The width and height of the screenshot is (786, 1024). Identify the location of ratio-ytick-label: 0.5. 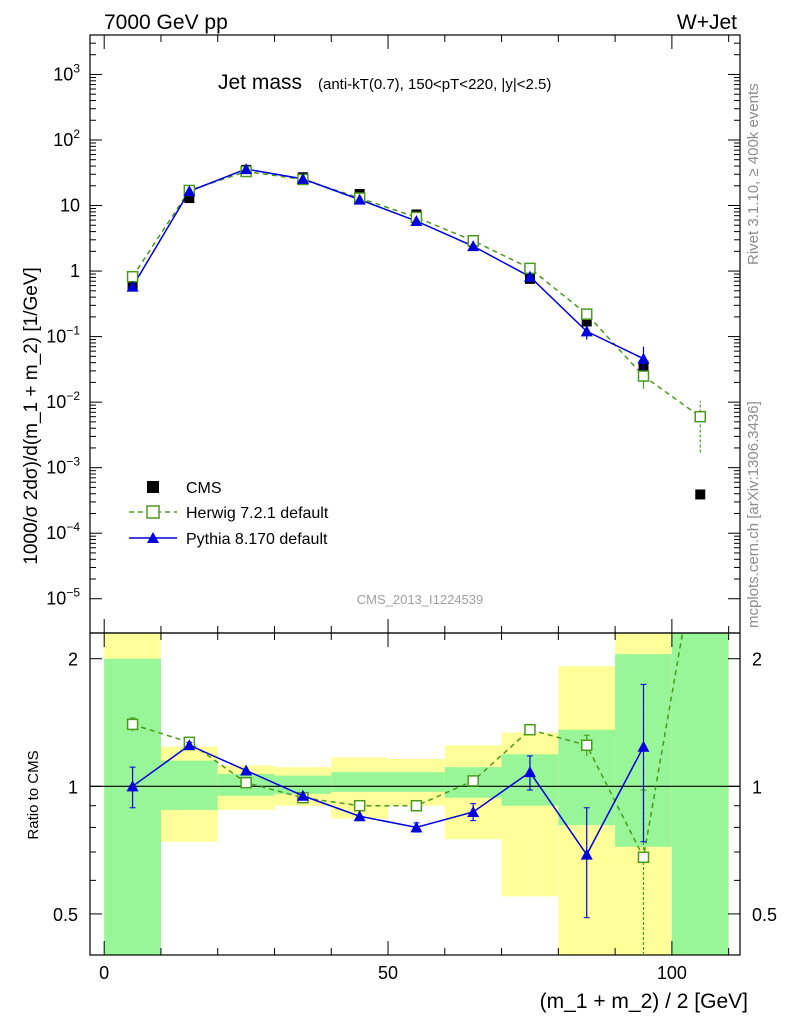
(65, 915).